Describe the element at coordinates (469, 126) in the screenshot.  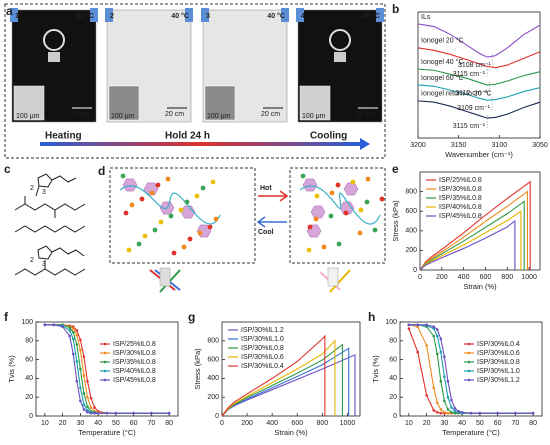
I see `annotation: 3115 cm⁻¹` at that location.